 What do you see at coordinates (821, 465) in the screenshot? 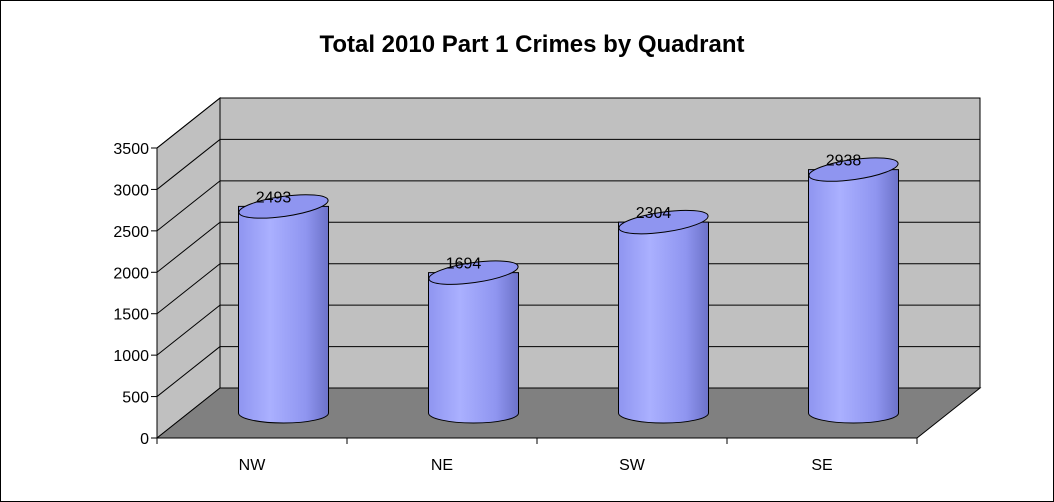
I see `x-tick-label: SE` at bounding box center [821, 465].